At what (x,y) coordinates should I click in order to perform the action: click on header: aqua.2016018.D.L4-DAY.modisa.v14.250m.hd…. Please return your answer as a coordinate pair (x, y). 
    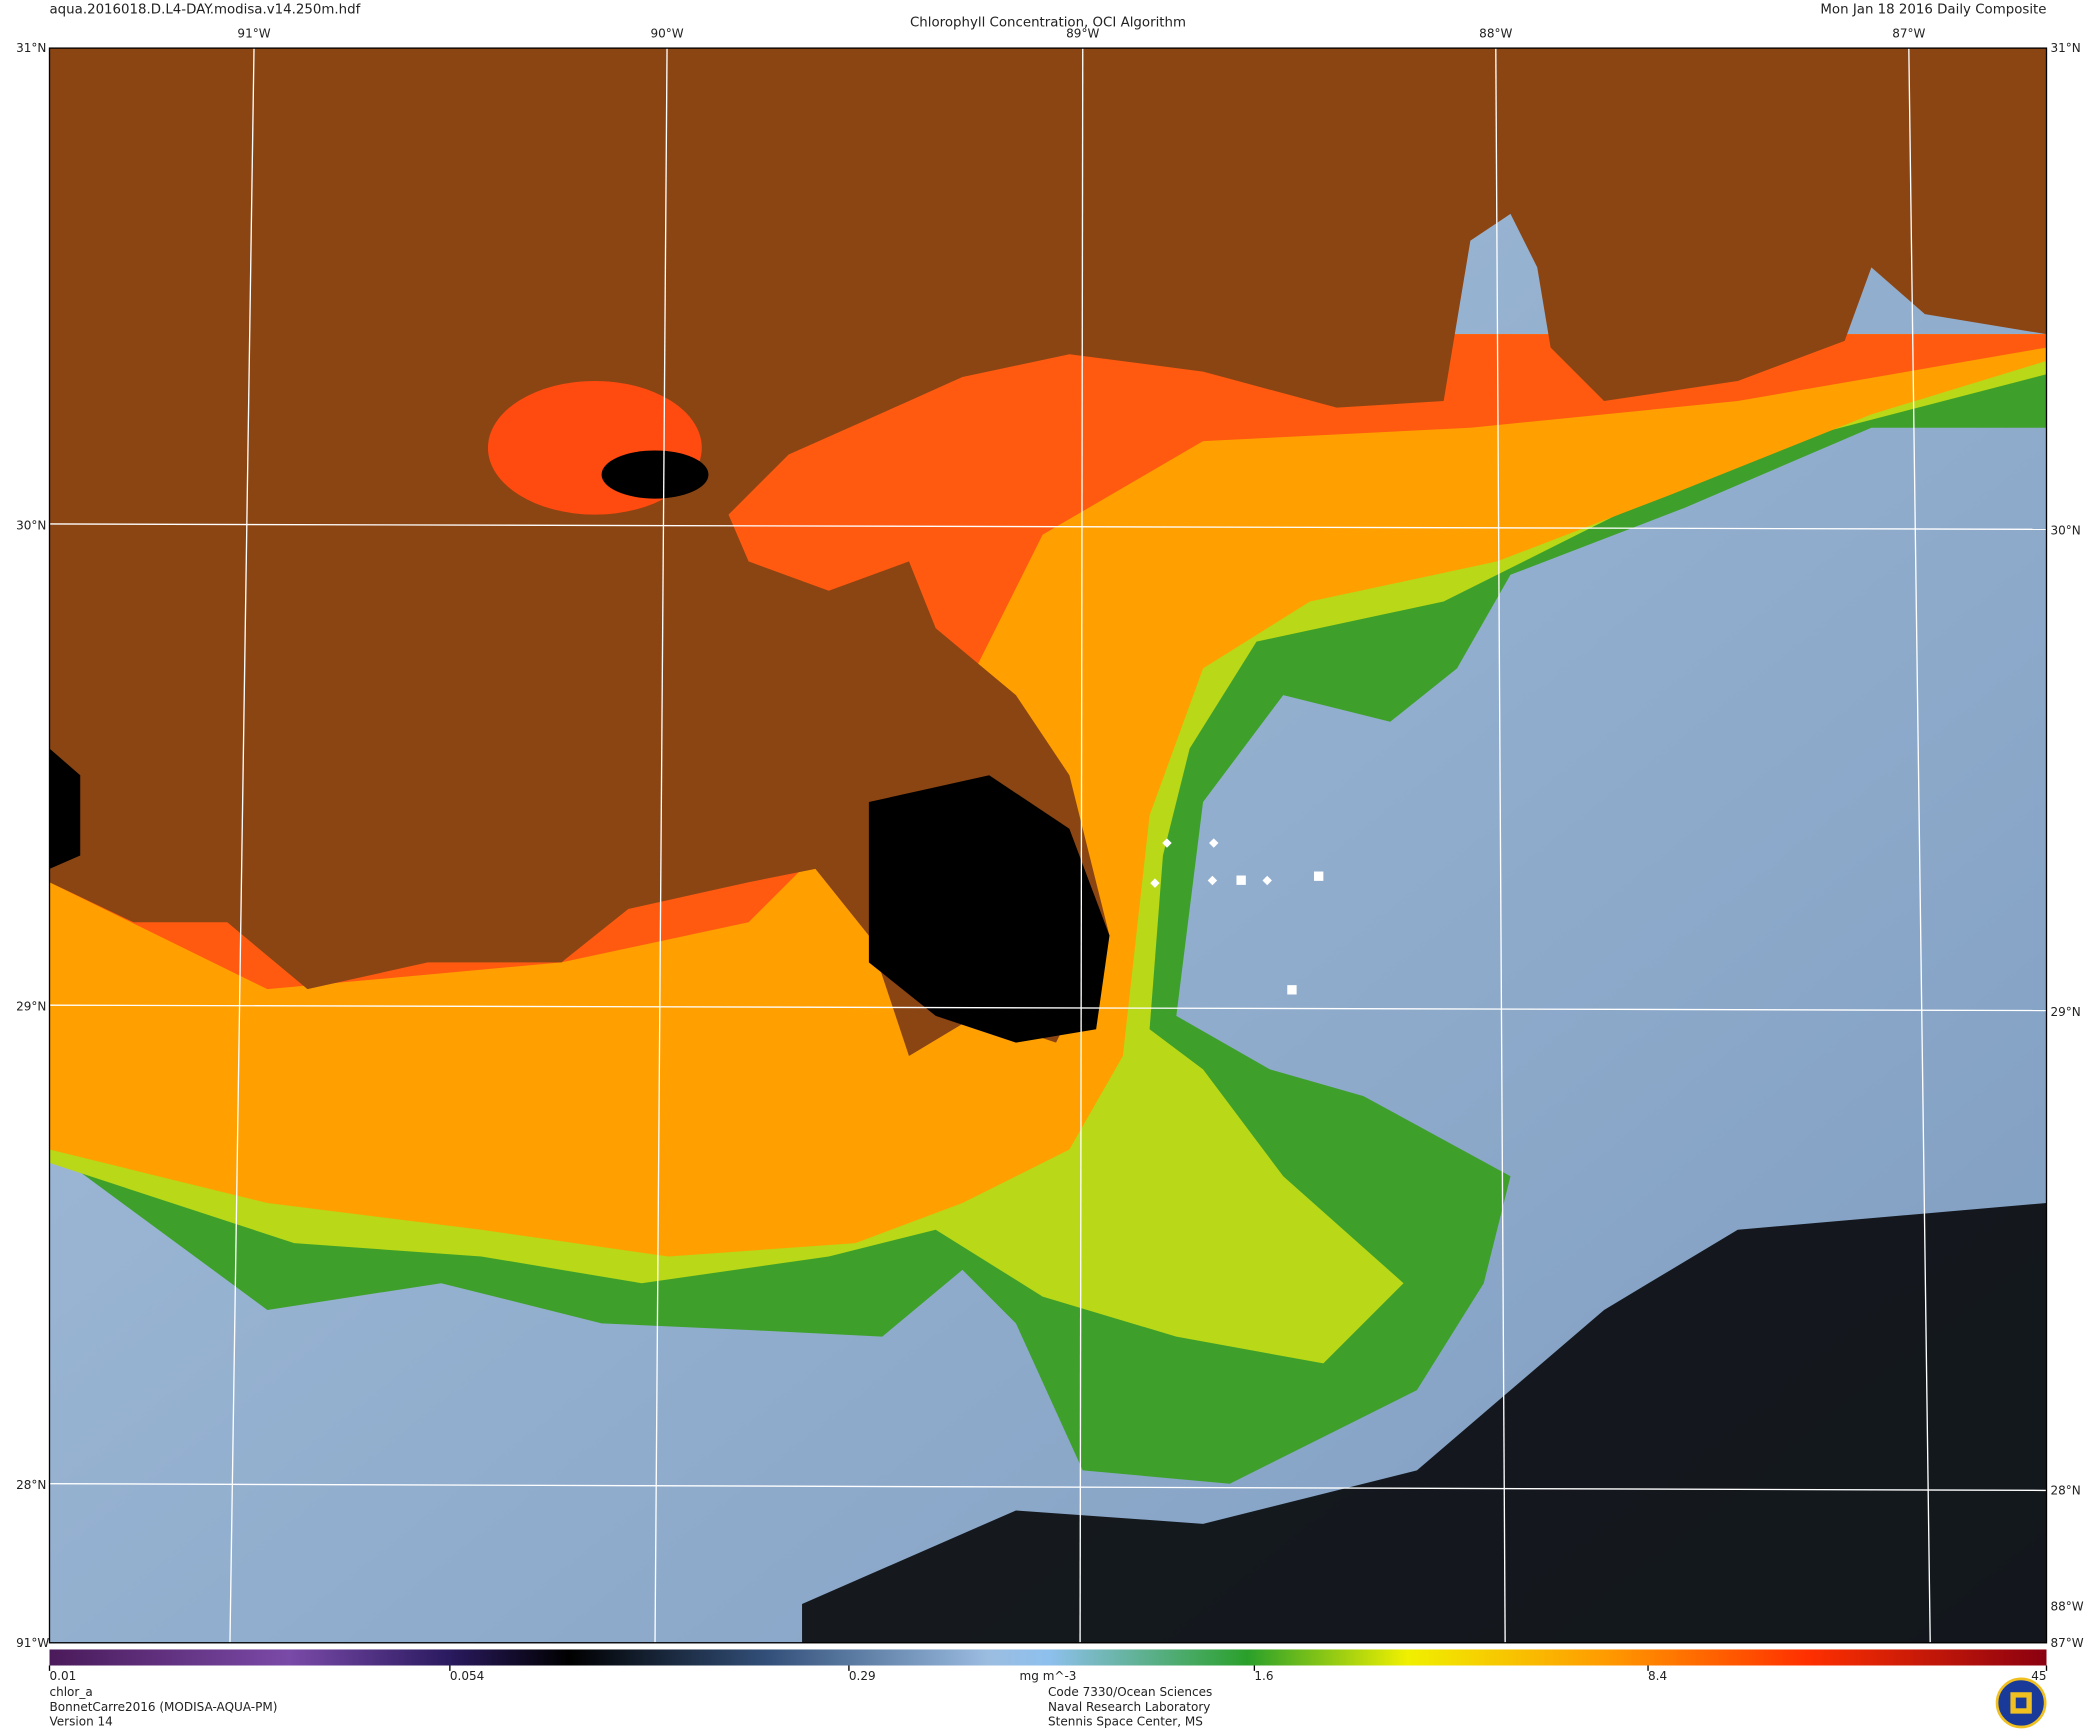
    Looking at the image, I should click on (1048, 16).